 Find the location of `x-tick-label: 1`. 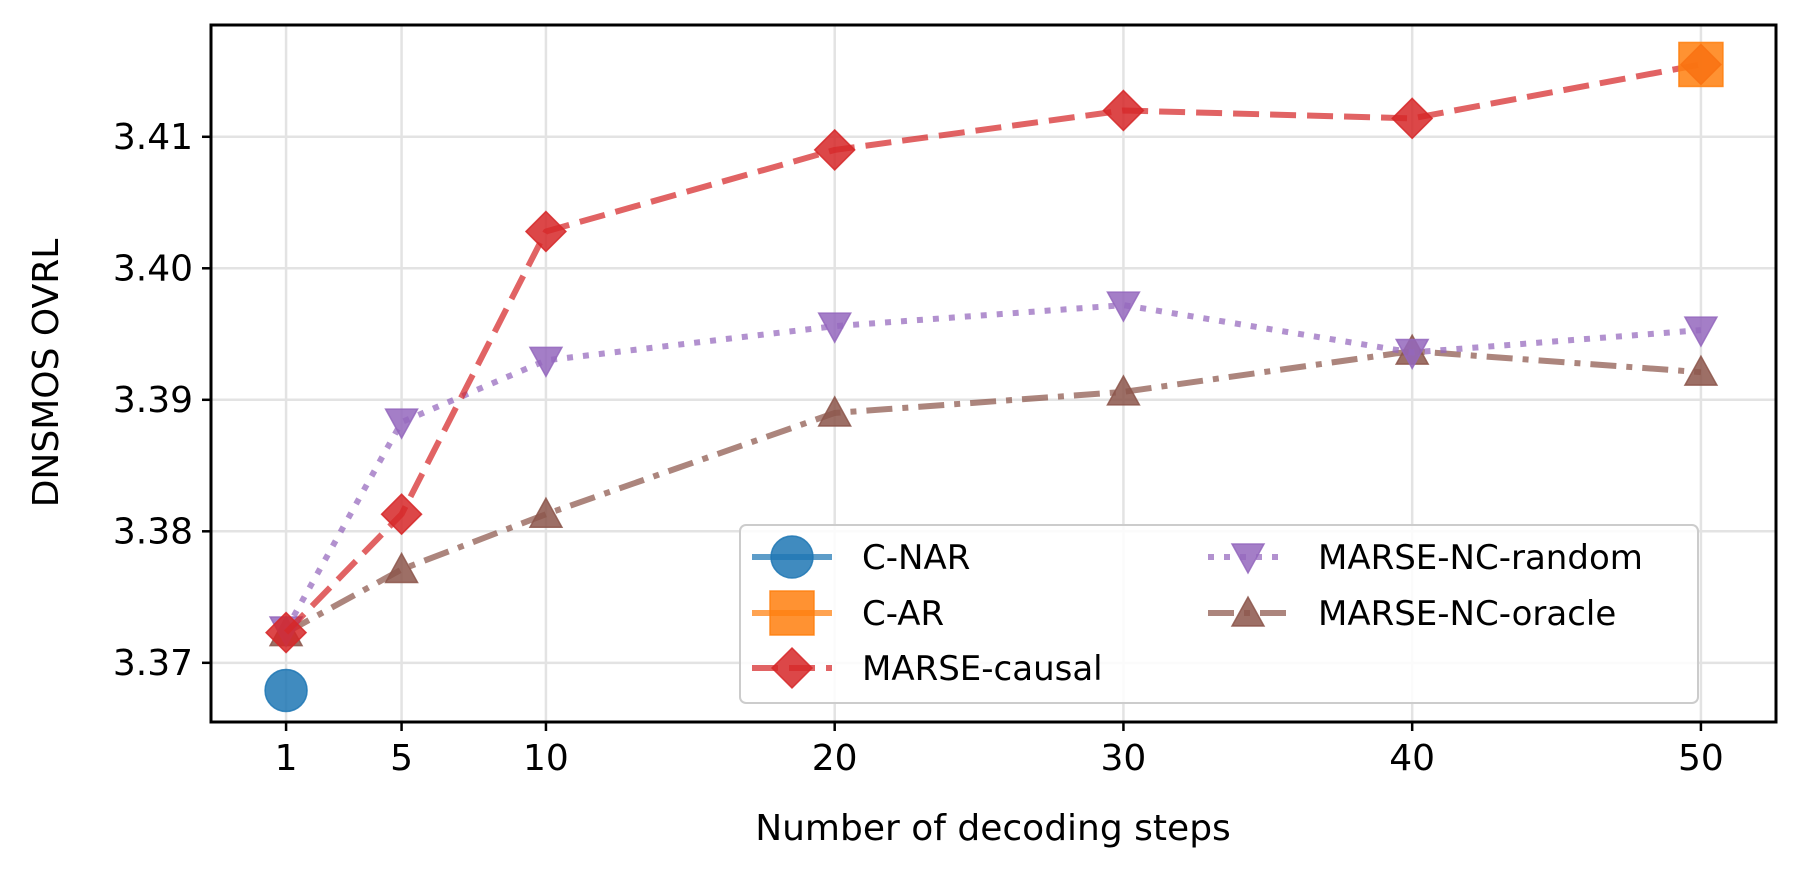

x-tick-label: 1 is located at coordinates (286, 758).